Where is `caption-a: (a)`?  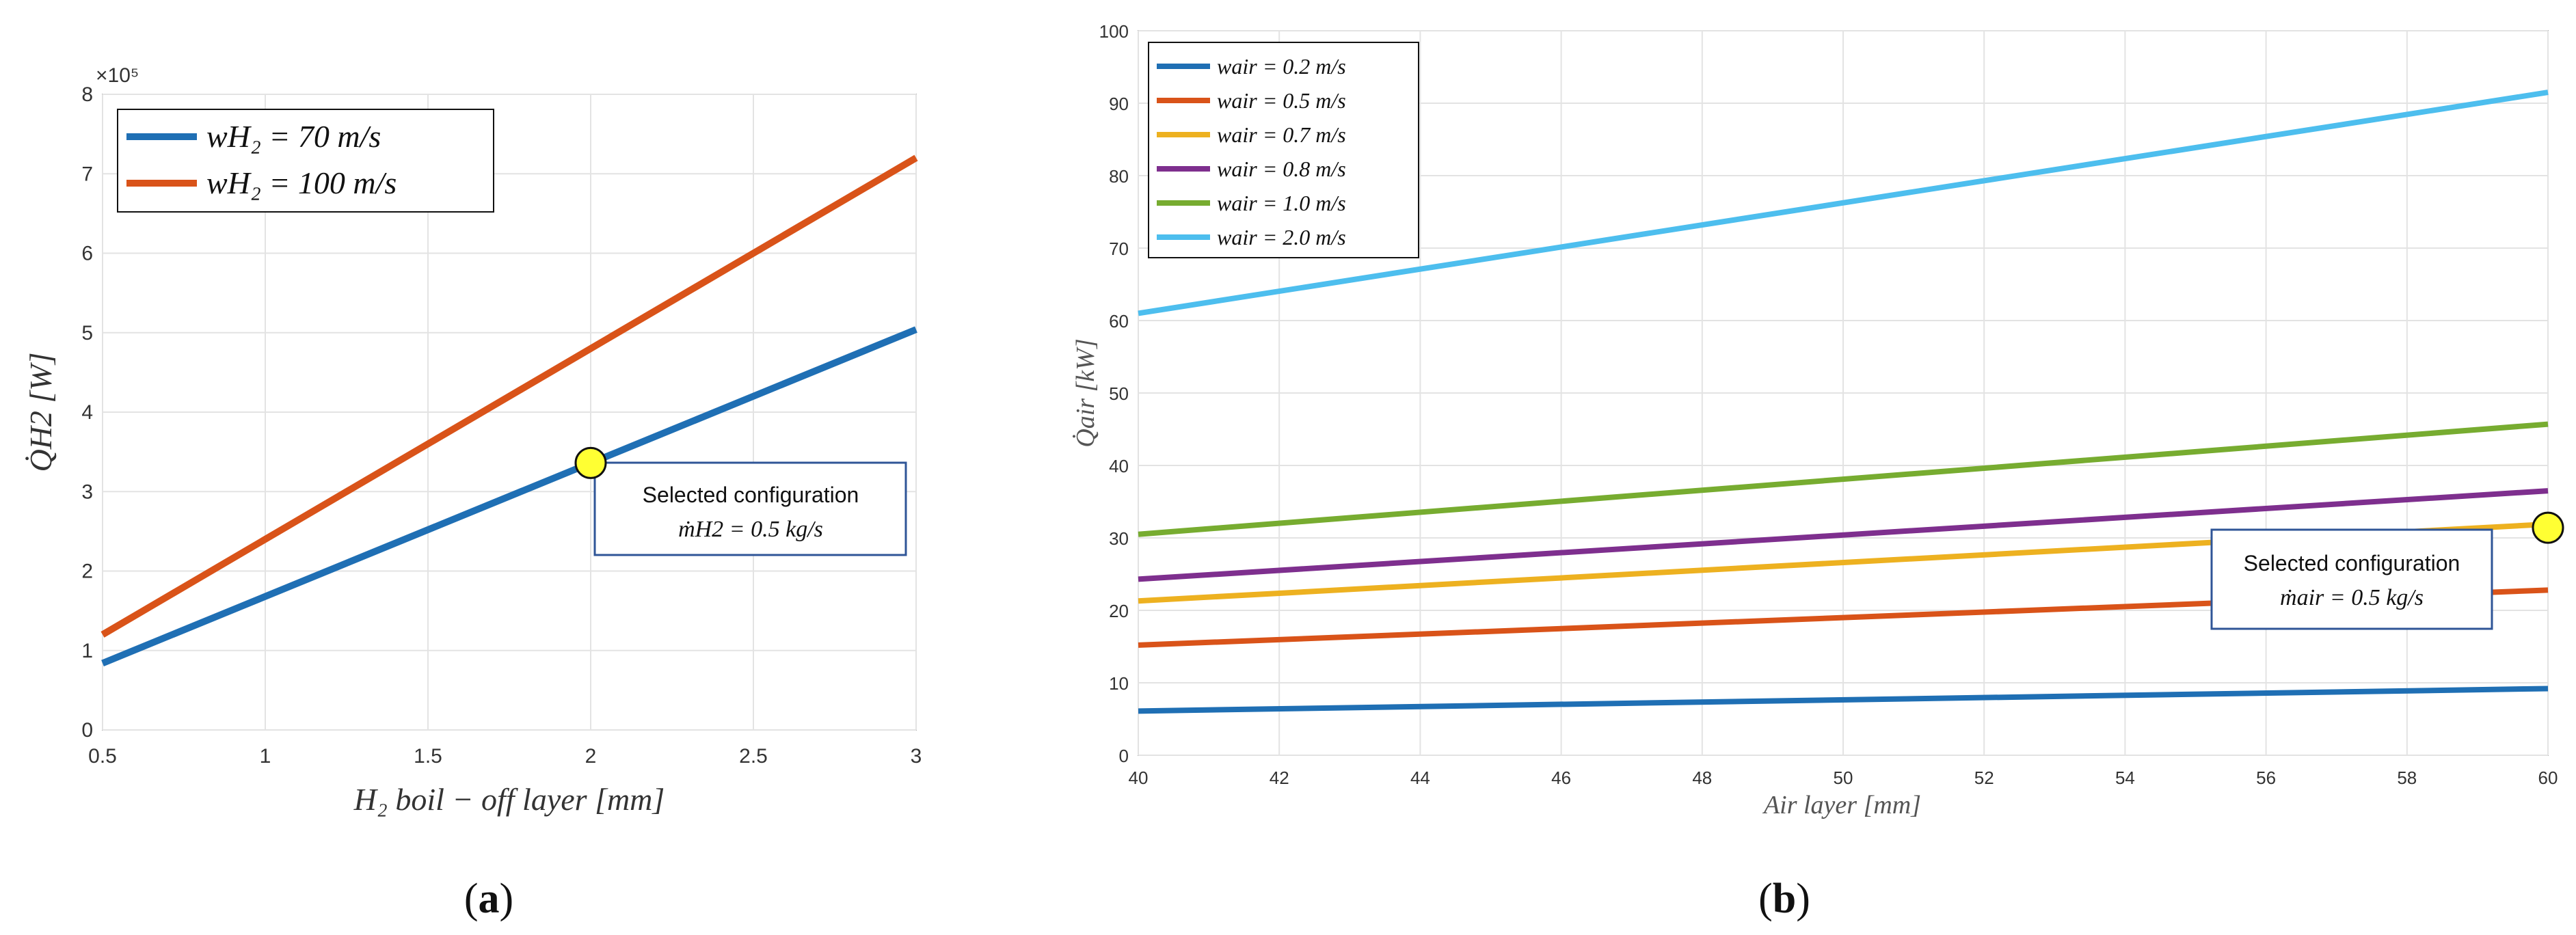 caption-a: (a) is located at coordinates (488, 899).